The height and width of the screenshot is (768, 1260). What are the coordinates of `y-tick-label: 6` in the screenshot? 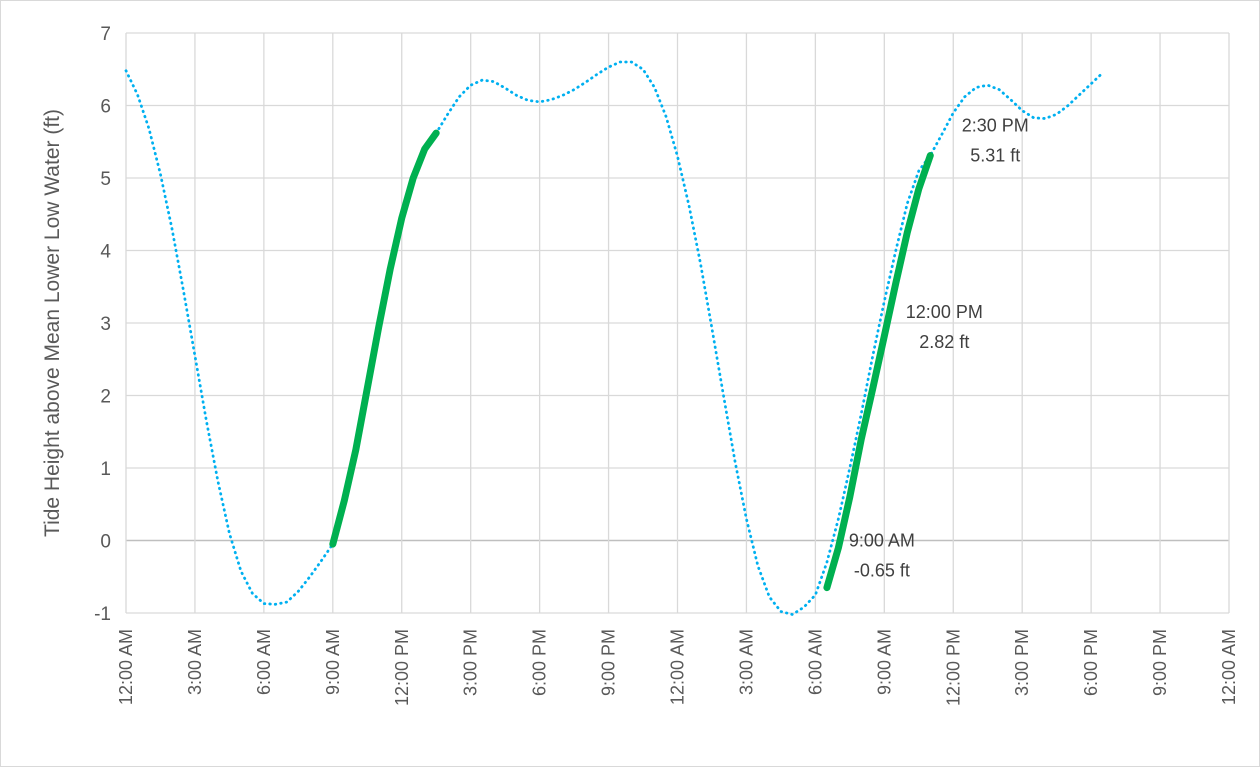 It's located at (105, 107).